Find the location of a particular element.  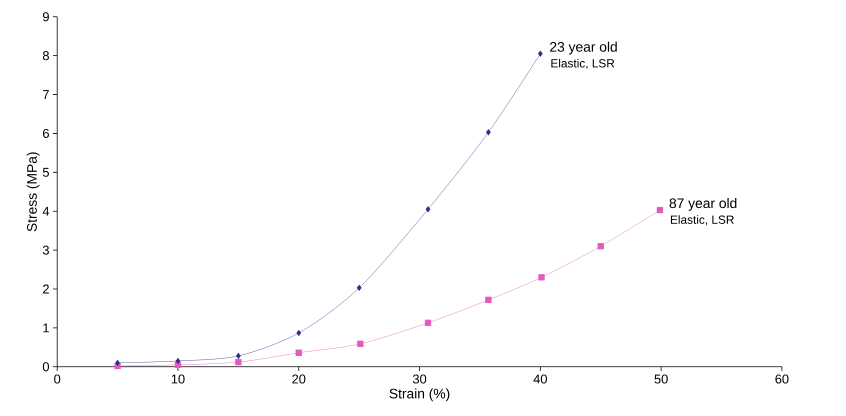

x-tick-label: 60 is located at coordinates (782, 379).